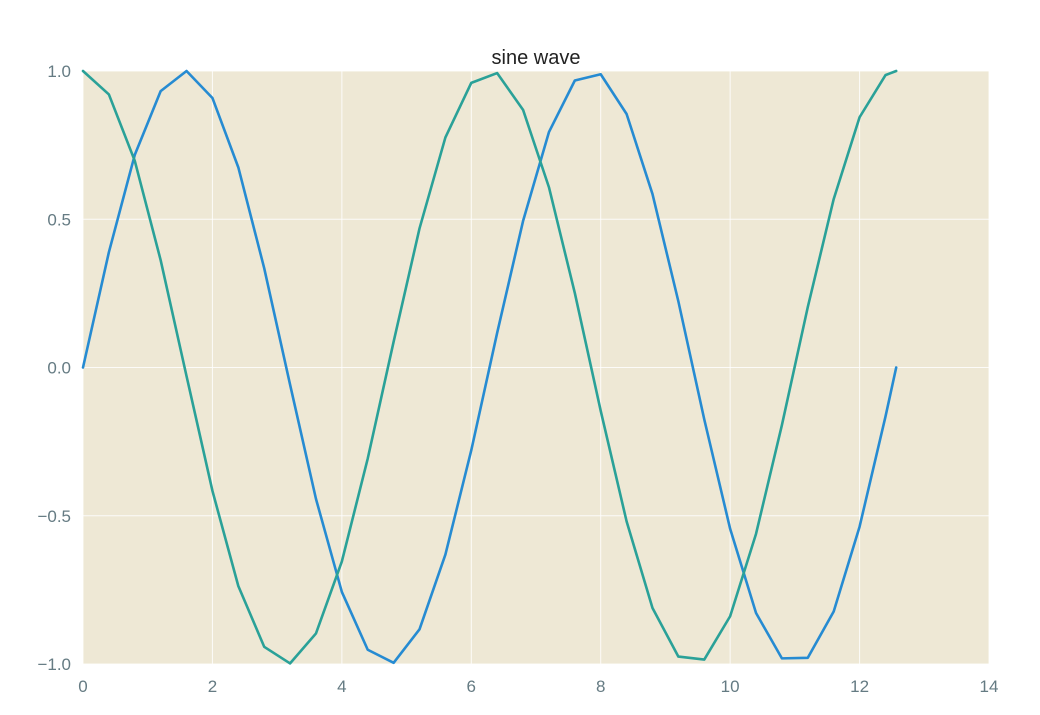  Describe the element at coordinates (600, 686) in the screenshot. I see `x-tick-label: 8` at that location.